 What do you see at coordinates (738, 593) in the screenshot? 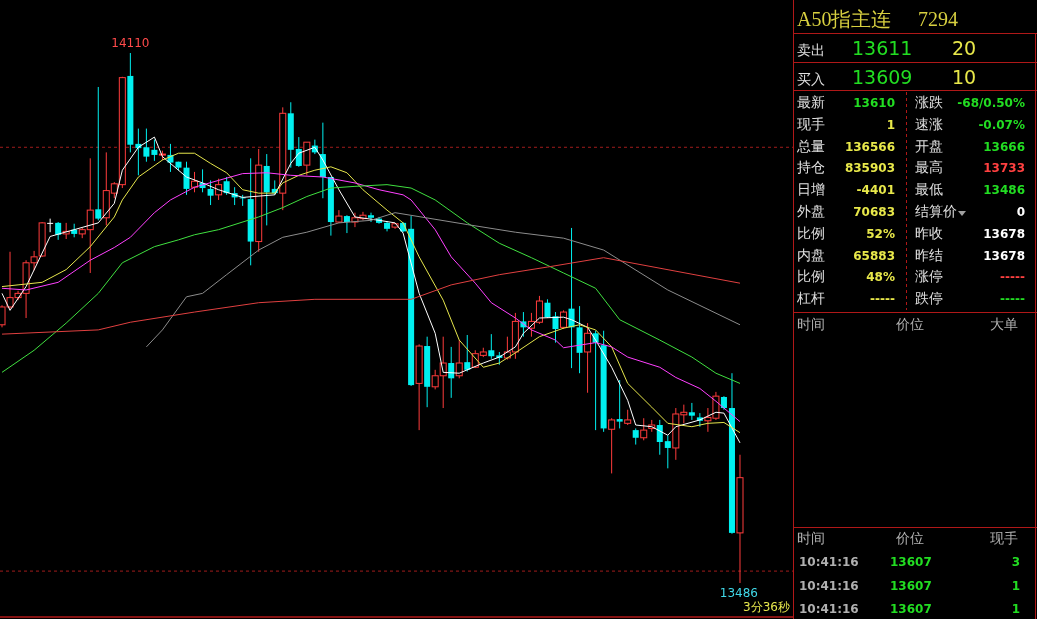
I see `annotation: 13486` at bounding box center [738, 593].